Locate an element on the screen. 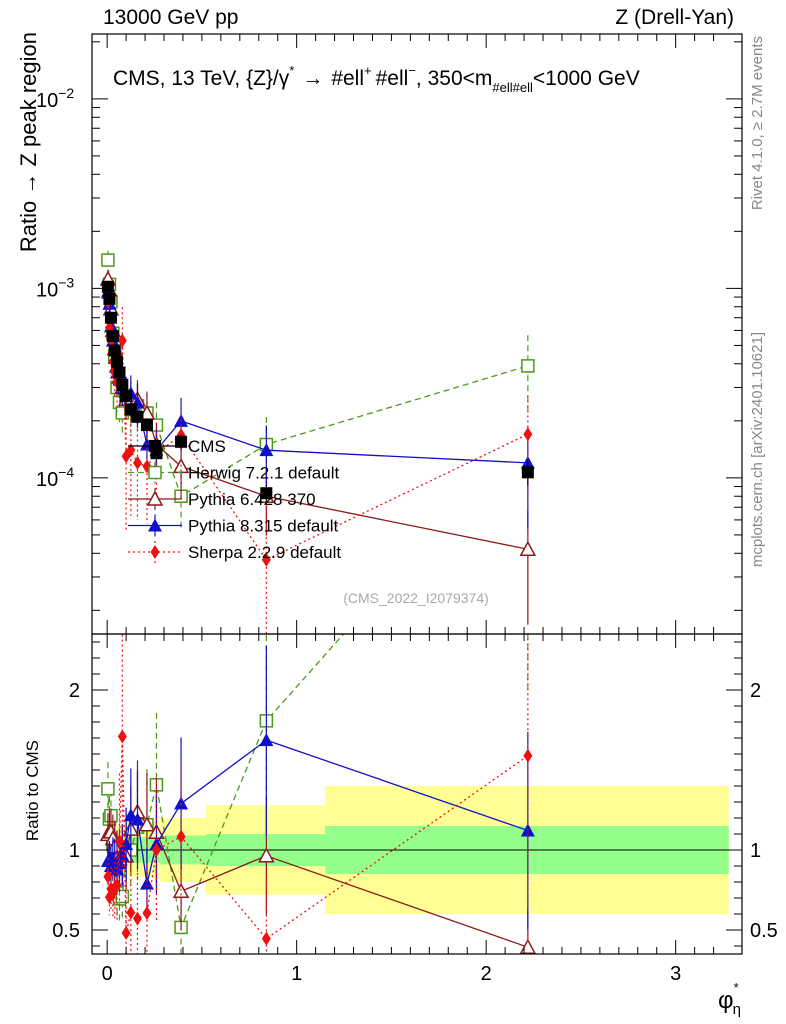  y-tick-label-main: 10⁻³ is located at coordinates (55, 287).